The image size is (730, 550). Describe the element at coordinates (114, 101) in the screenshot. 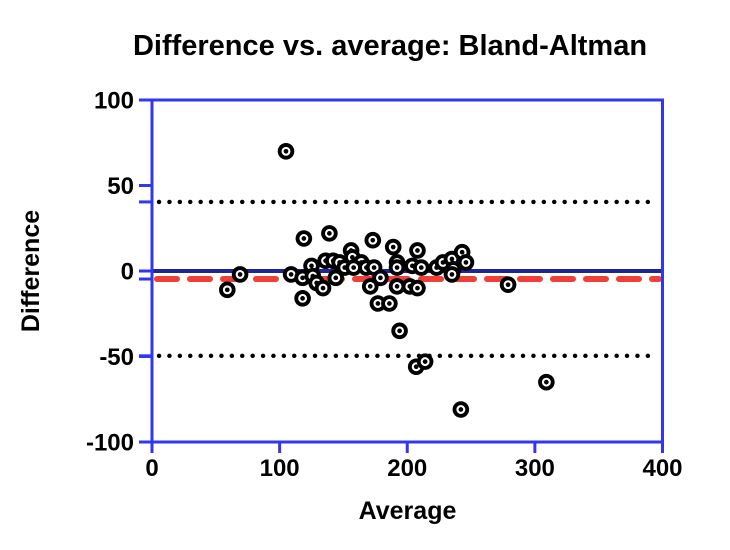

I see `y-tick-label: 100` at that location.